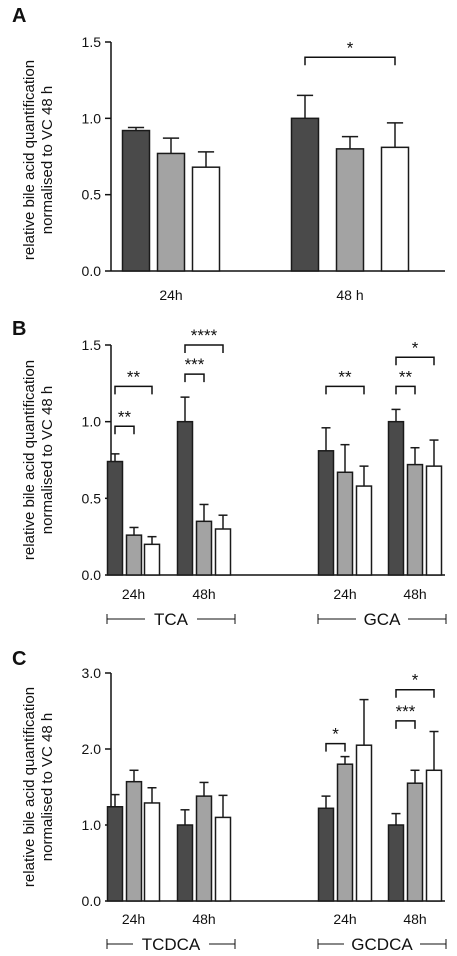 The height and width of the screenshot is (956, 457). What do you see at coordinates (171, 619) in the screenshot?
I see `compound-label: TCA` at bounding box center [171, 619].